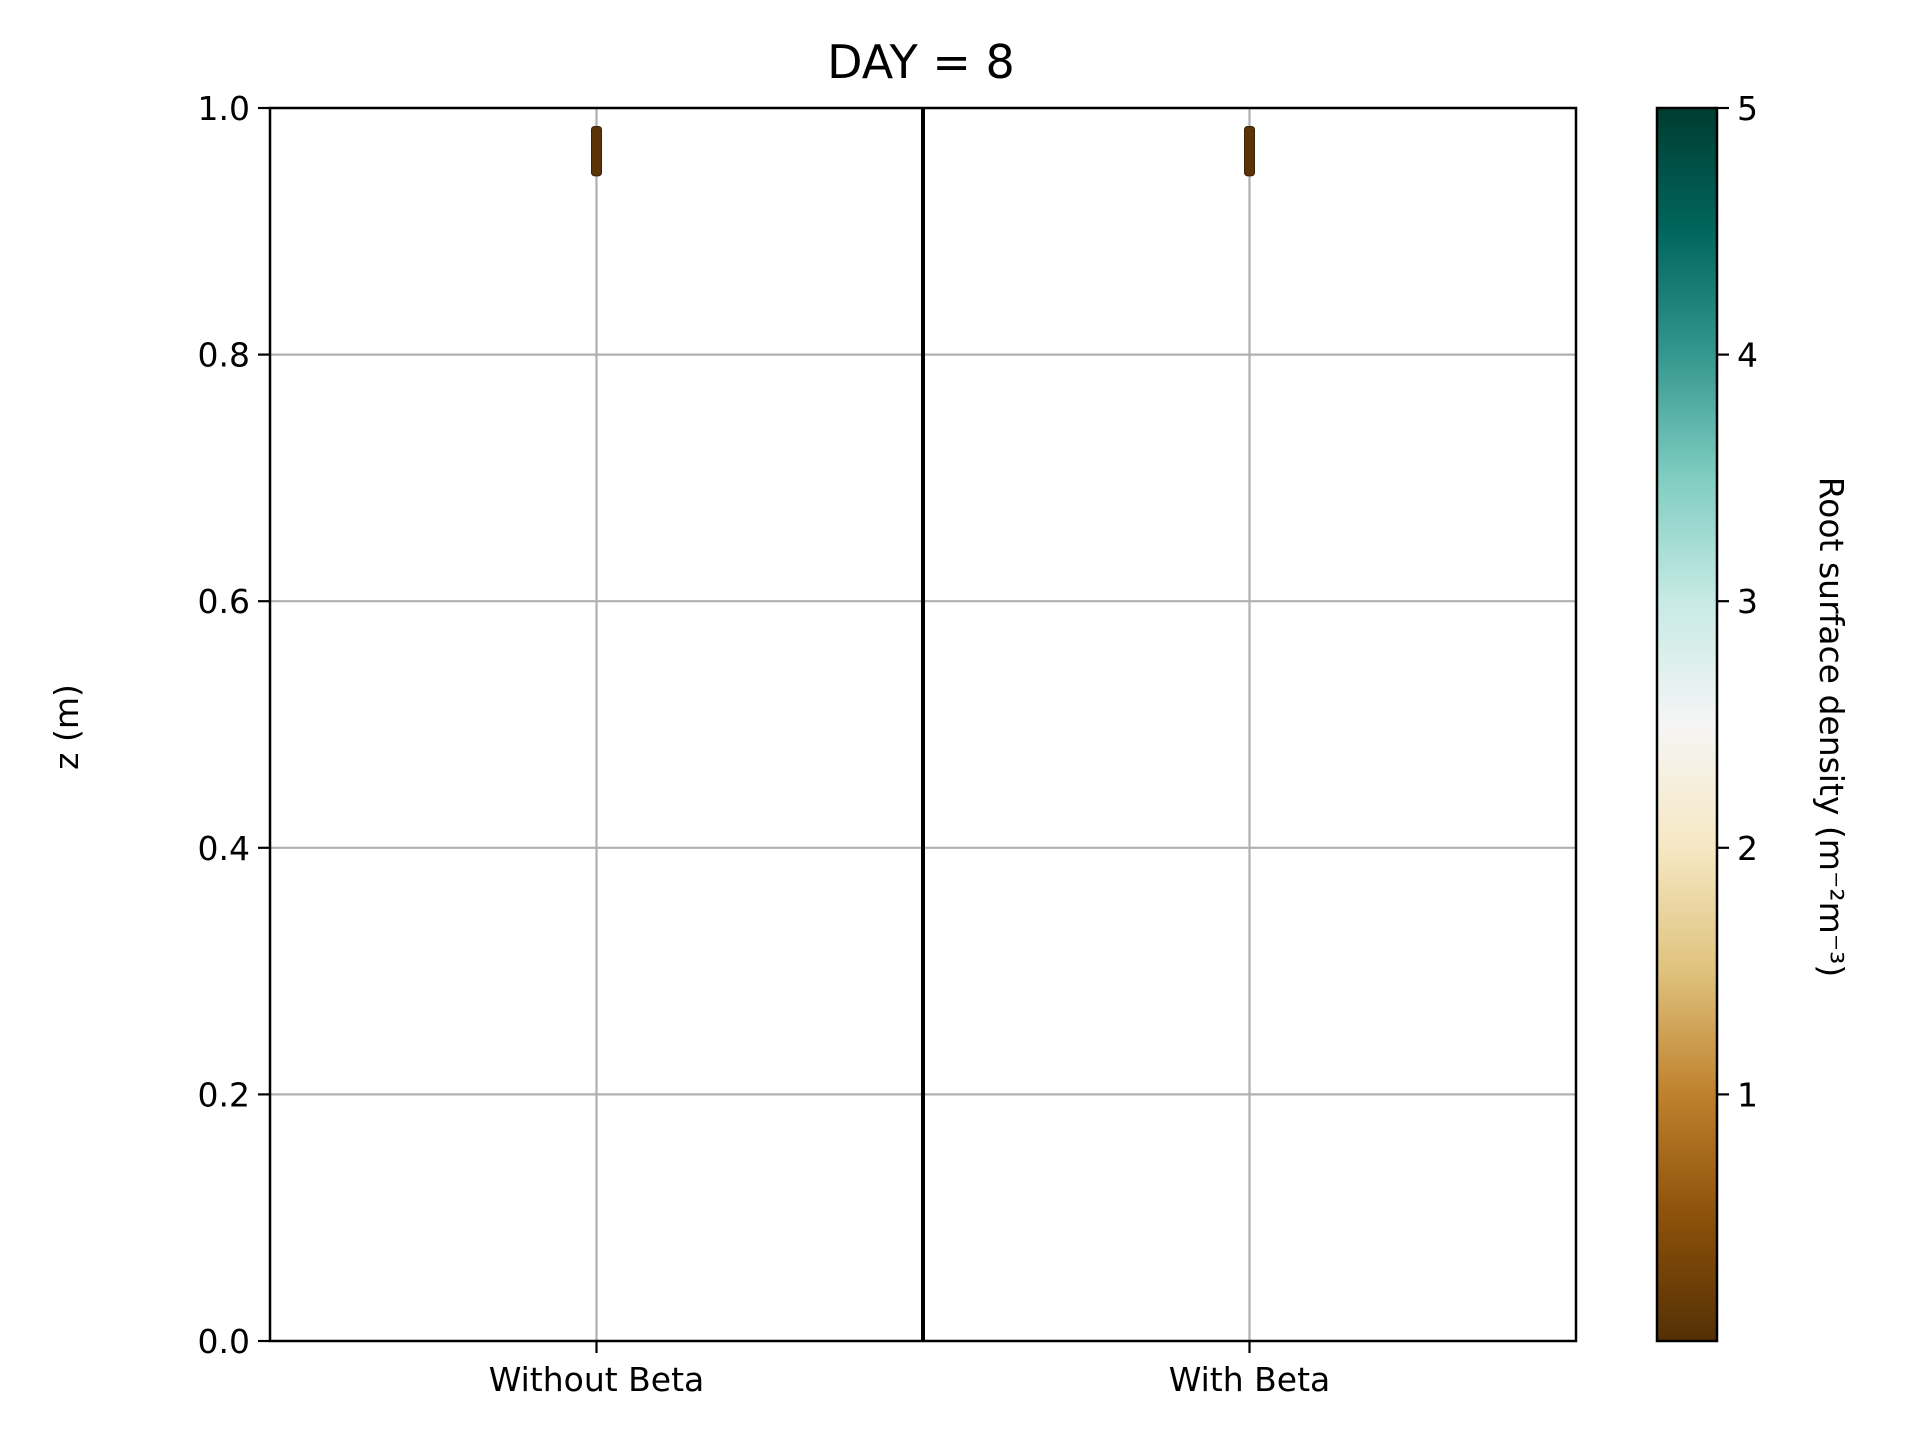 The image size is (1920, 1440). What do you see at coordinates (1747, 1094) in the screenshot?
I see `colorbar-tick-label: 1` at bounding box center [1747, 1094].